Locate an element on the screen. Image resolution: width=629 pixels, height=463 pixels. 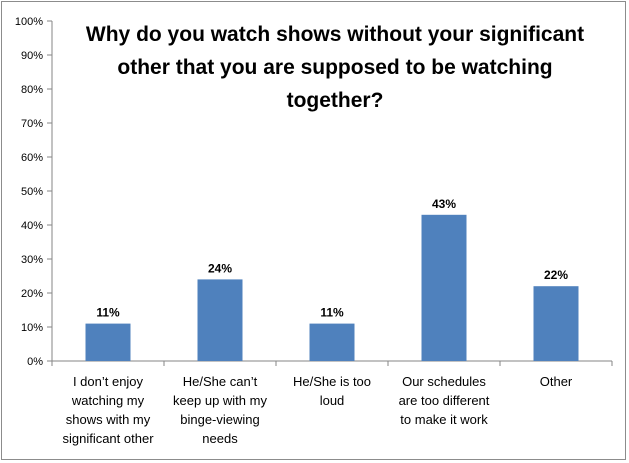
x-tick-label: significant other is located at coordinates (108, 438).